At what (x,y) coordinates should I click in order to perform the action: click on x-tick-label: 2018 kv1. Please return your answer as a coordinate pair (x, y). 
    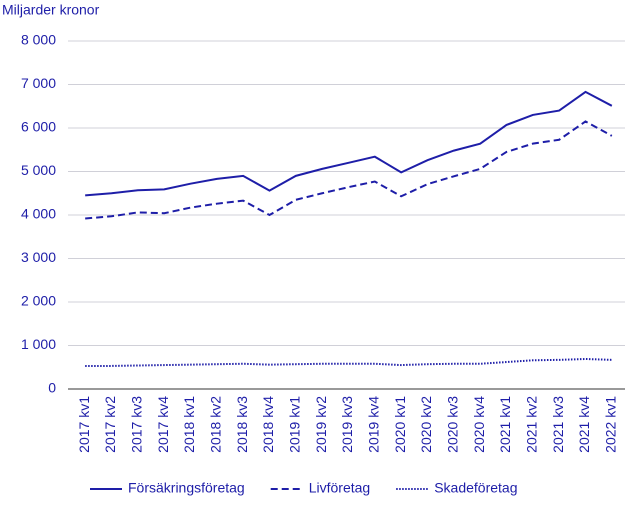
    Looking at the image, I should click on (189, 424).